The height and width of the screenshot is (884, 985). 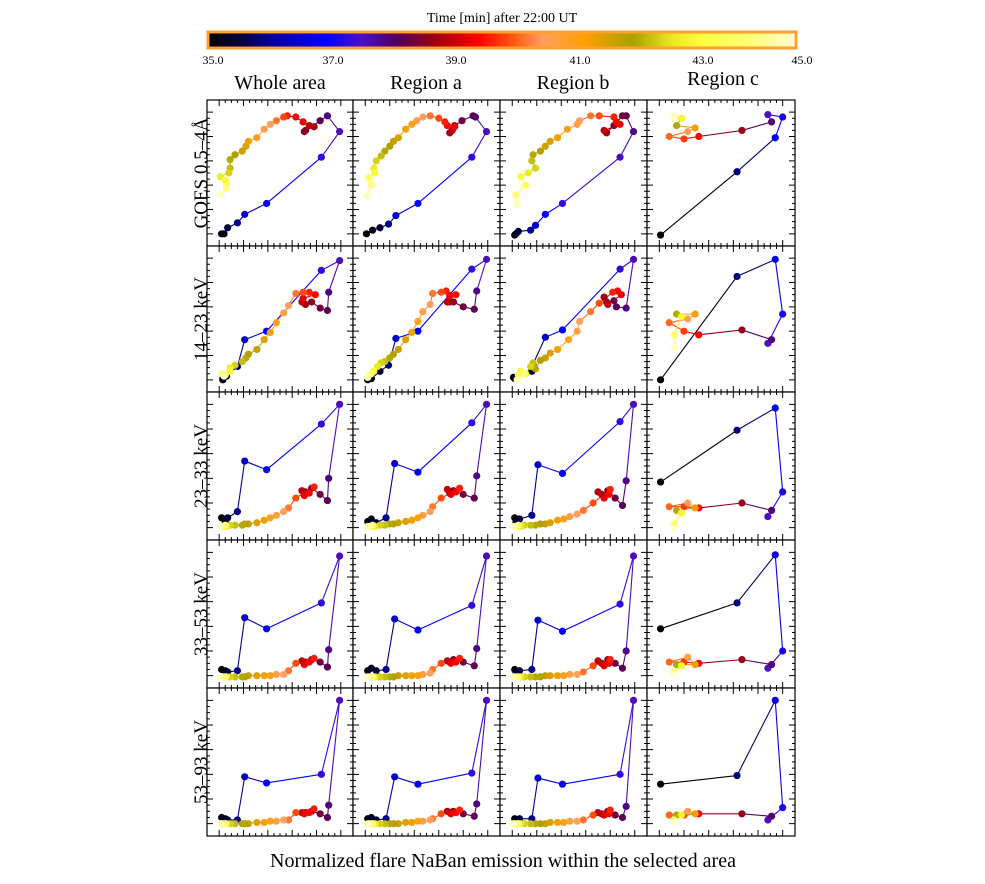 What do you see at coordinates (333, 60) in the screenshot?
I see `colorbar-tick-label: 37.0` at bounding box center [333, 60].